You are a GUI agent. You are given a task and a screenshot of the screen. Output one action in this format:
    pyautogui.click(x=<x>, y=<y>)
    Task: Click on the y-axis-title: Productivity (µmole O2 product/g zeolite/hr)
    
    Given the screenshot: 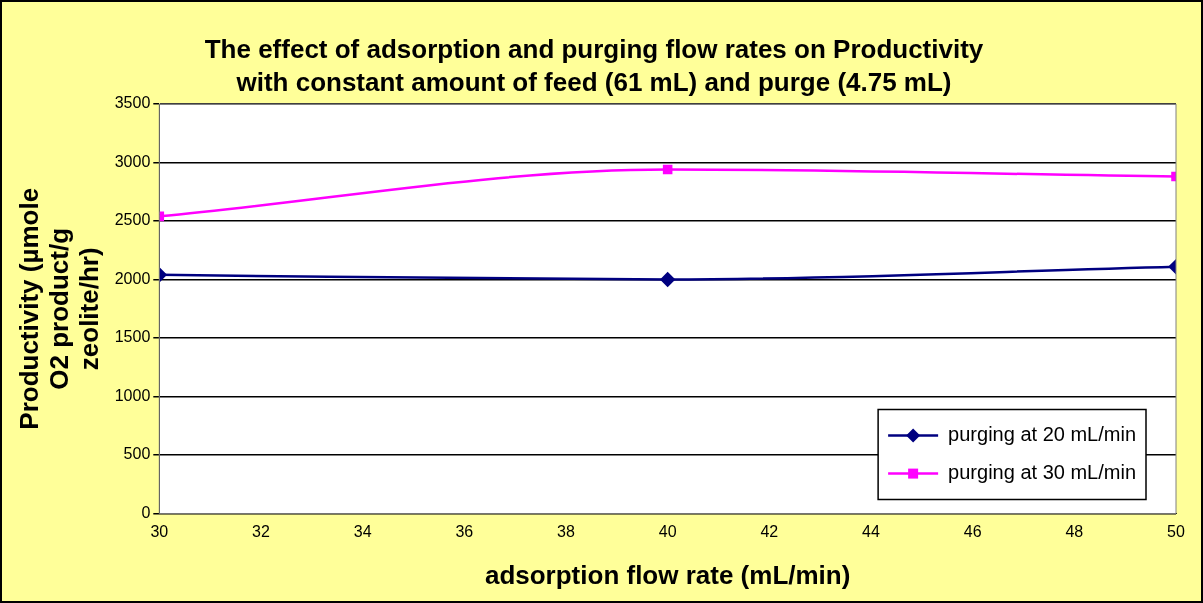 What is the action you would take?
    pyautogui.click(x=59, y=308)
    